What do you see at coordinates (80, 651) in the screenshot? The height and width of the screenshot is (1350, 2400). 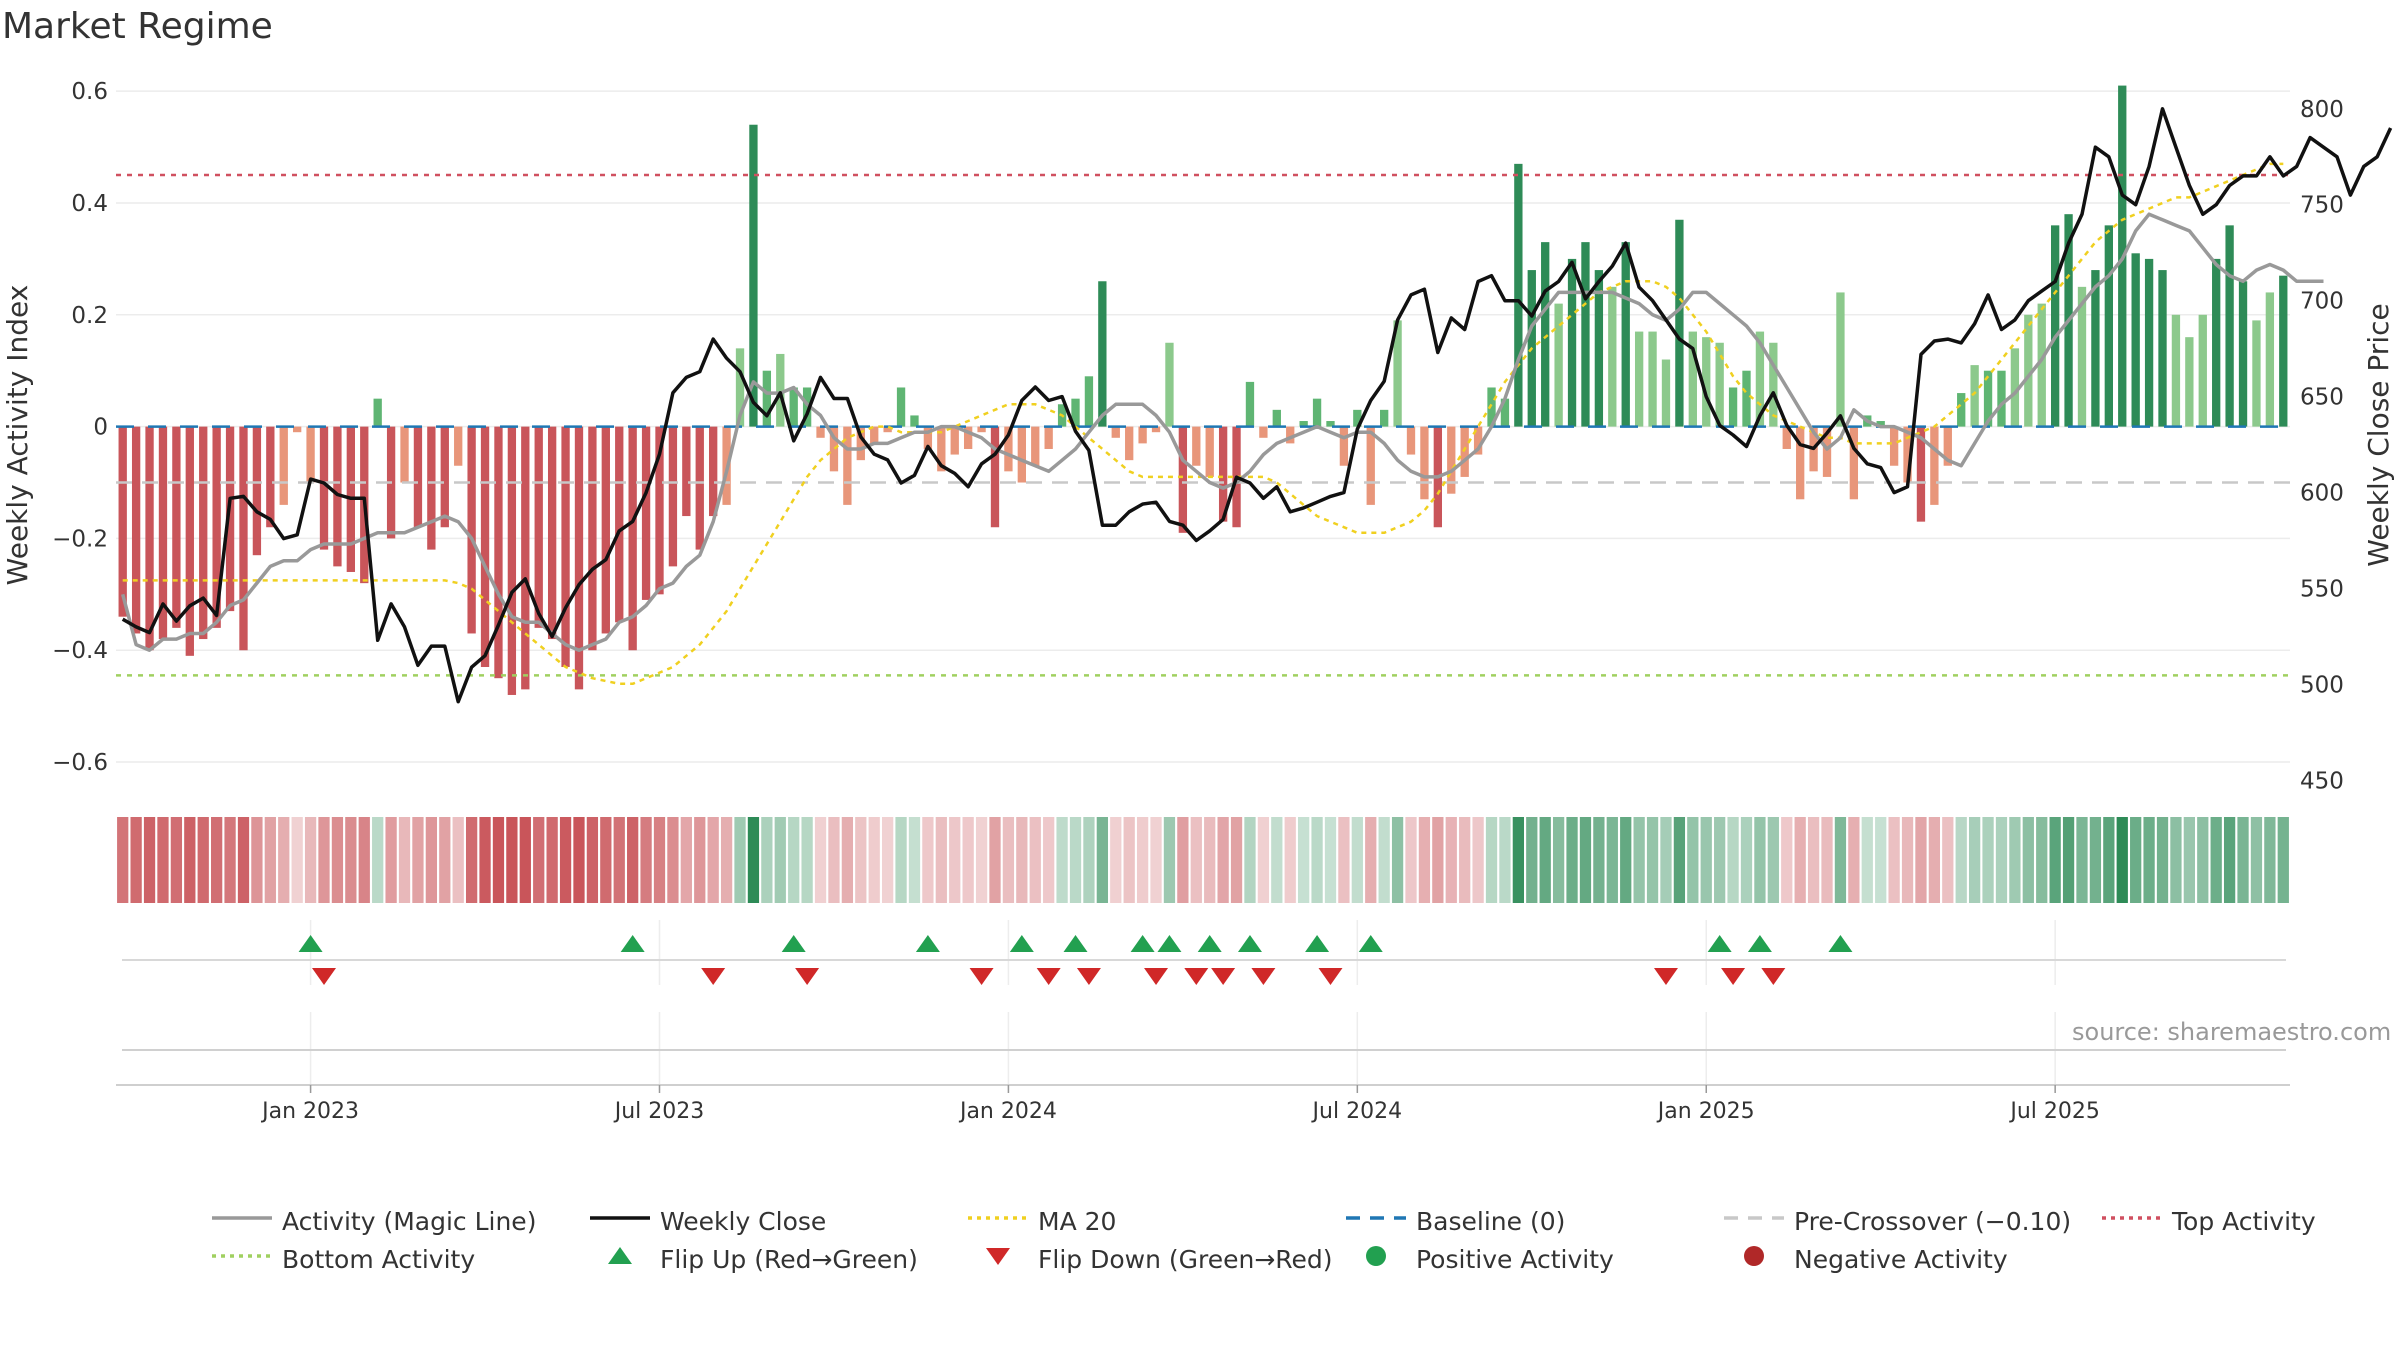 I see `y-tick-label-left: −0.4` at bounding box center [80, 651].